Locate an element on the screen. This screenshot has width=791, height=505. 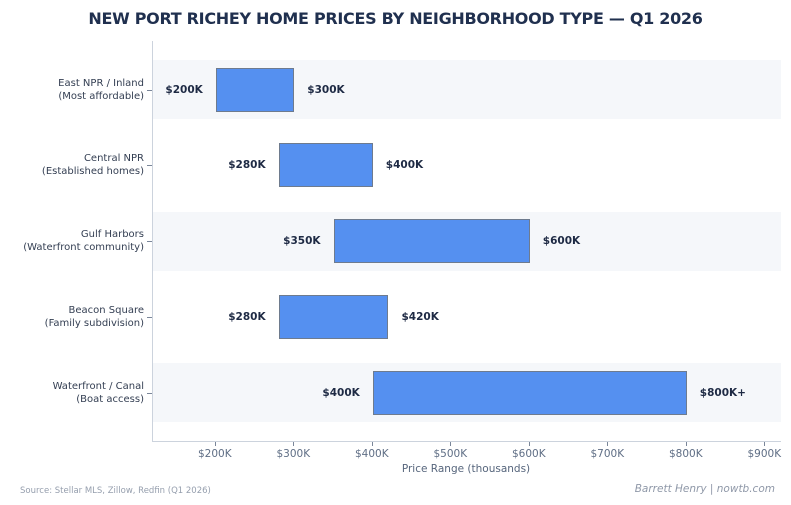
bar-end-value: $800K+ is located at coordinates (722, 392).